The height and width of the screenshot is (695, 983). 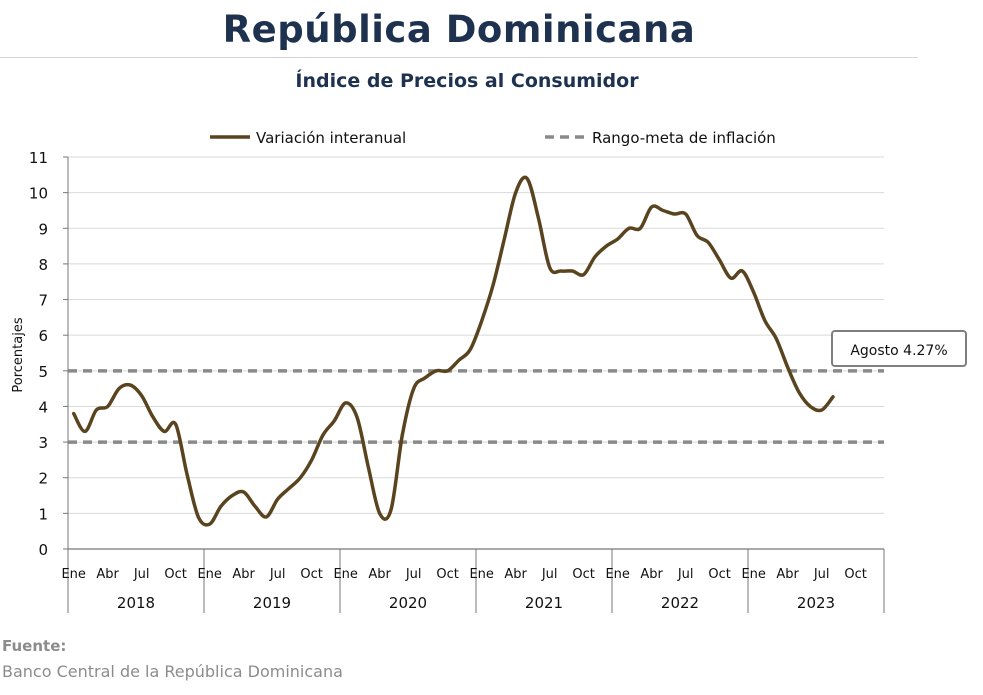 I want to click on x-year-label: 2019, so click(x=272, y=603).